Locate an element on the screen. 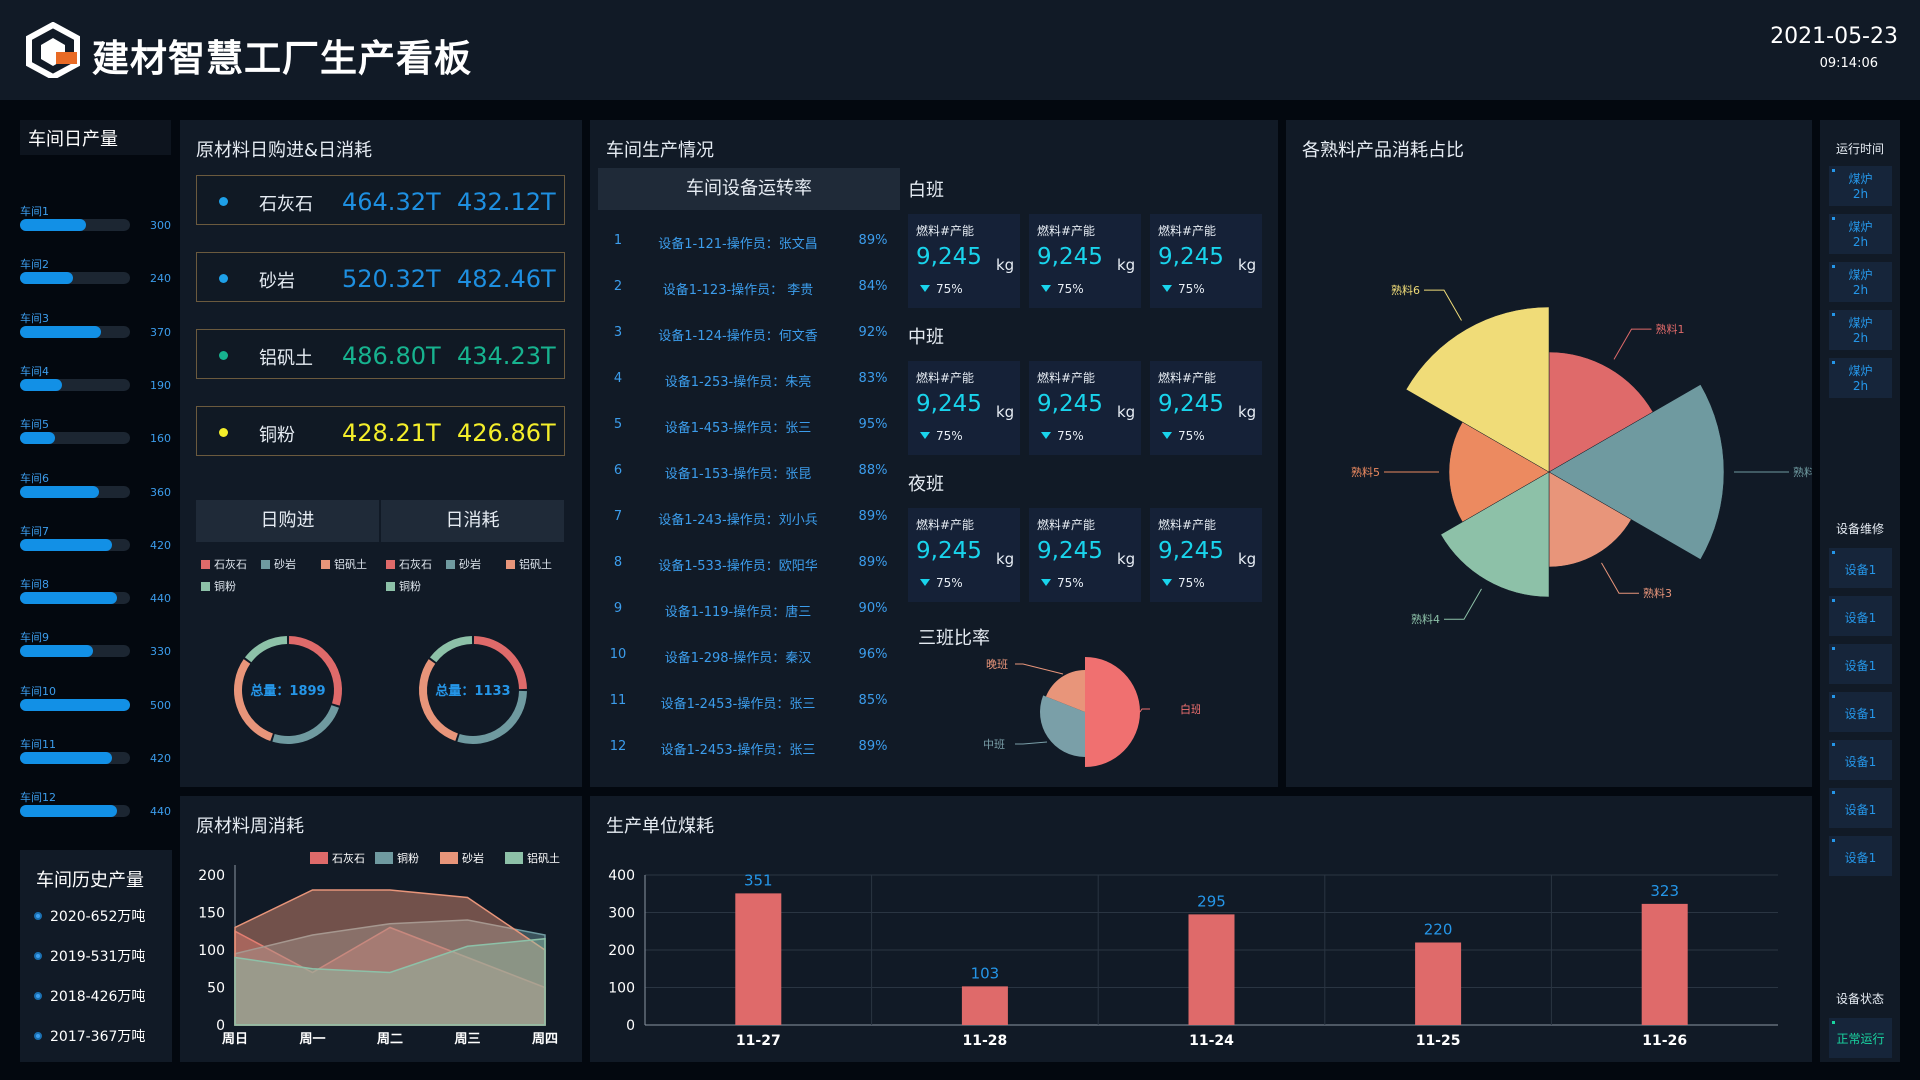 The width and height of the screenshot is (1920, 1080). repair-label: 设备1 is located at coordinates (1860, 618).